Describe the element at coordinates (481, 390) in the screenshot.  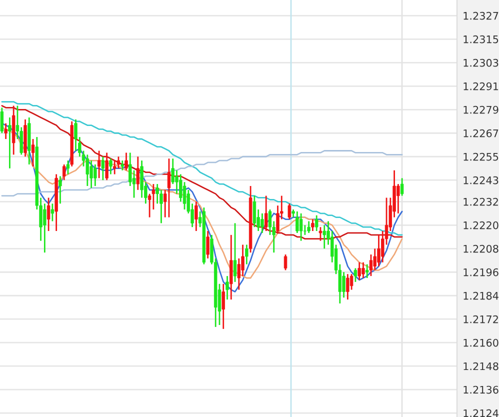
I see `y-tick-label: 1.2136` at that location.